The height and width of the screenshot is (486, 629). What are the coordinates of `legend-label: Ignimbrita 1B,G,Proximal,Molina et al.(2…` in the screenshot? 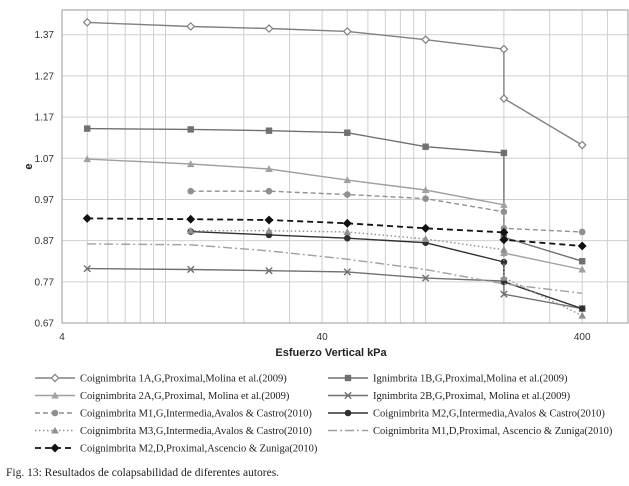 It's located at (470, 379).